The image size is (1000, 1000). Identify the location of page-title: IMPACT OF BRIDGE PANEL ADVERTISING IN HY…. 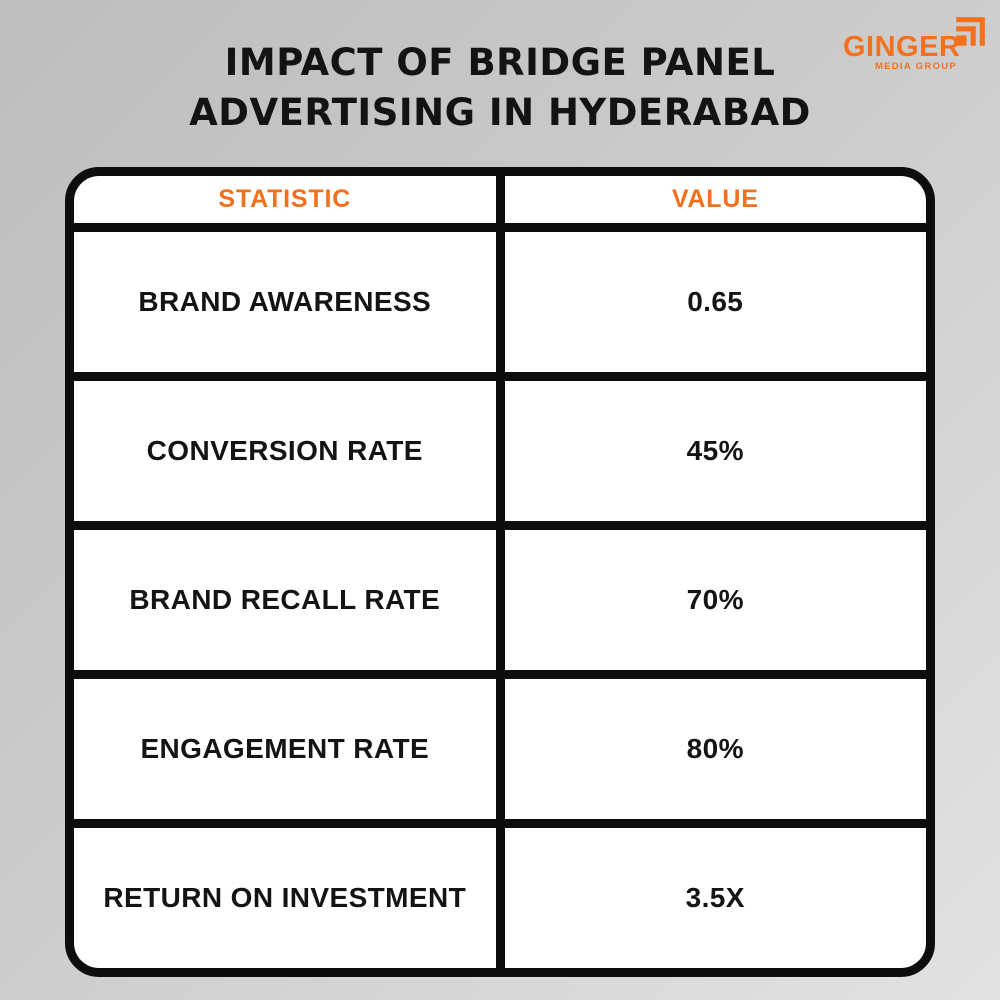
(500, 88).